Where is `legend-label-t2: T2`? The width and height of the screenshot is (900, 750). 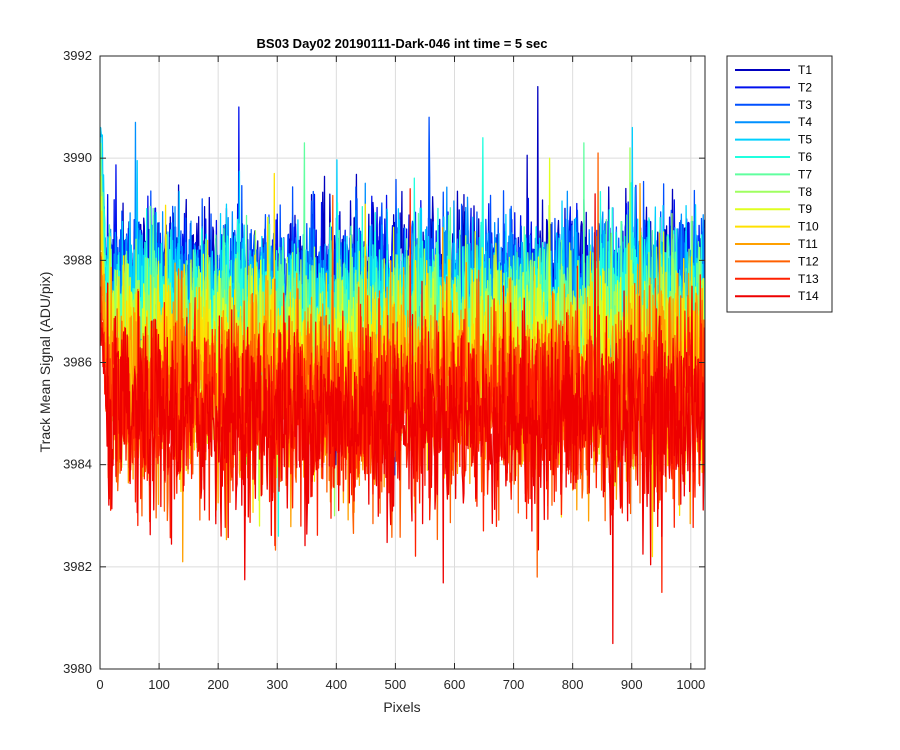 legend-label-t2: T2 is located at coordinates (805, 87).